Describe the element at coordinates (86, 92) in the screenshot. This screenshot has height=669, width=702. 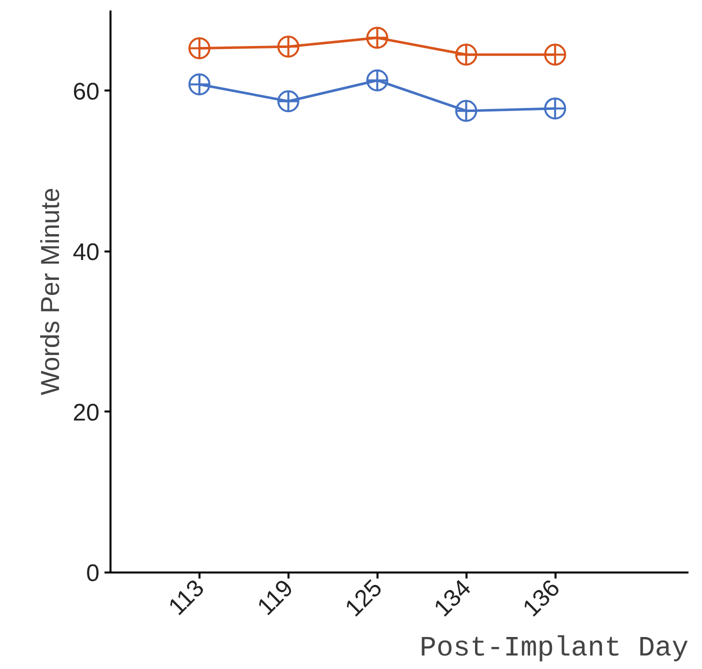
I see `y-tick-label: 60` at that location.